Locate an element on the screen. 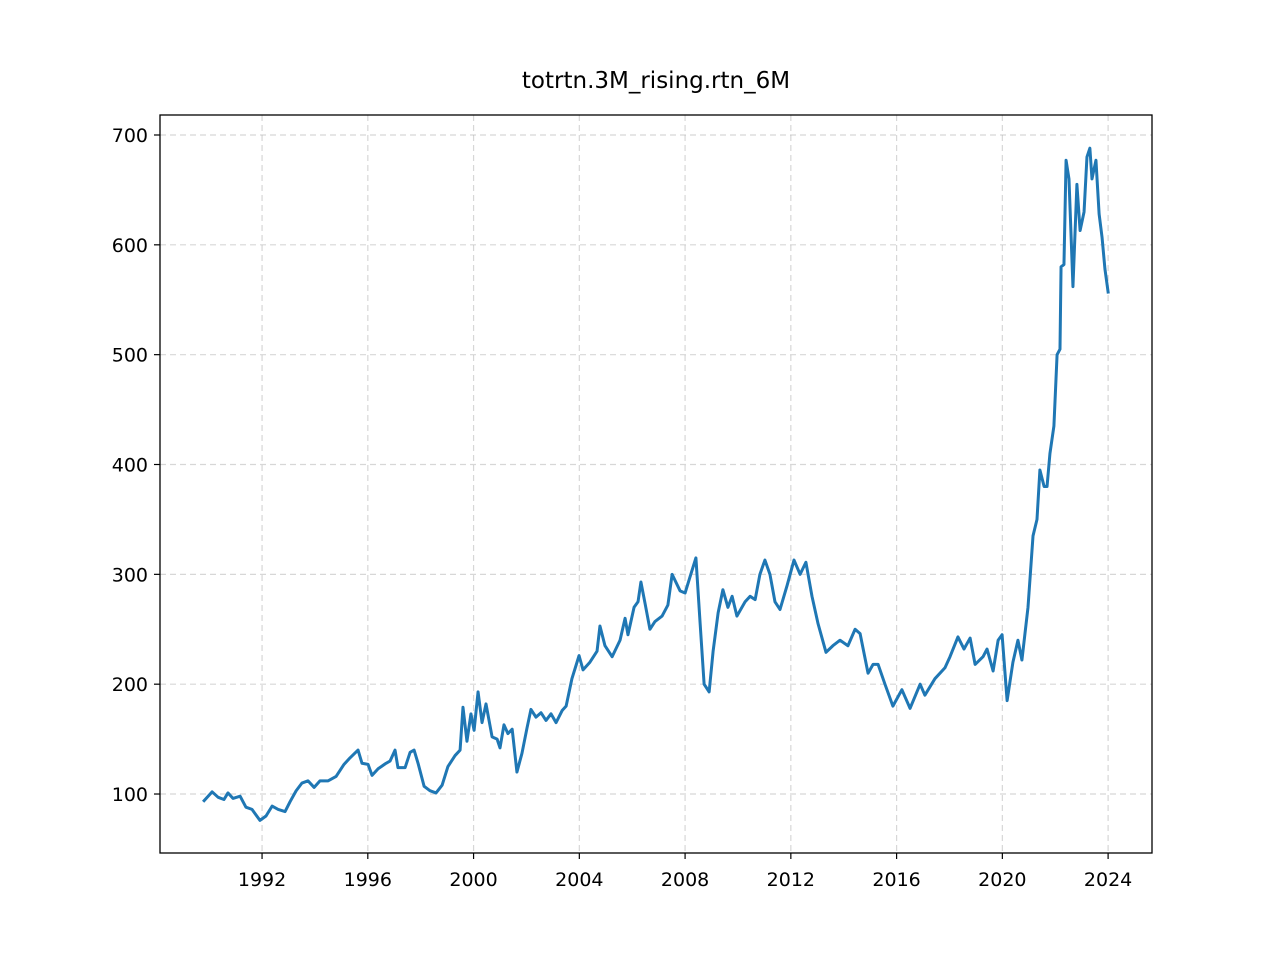  x-tick-label: 2016 is located at coordinates (896, 880).